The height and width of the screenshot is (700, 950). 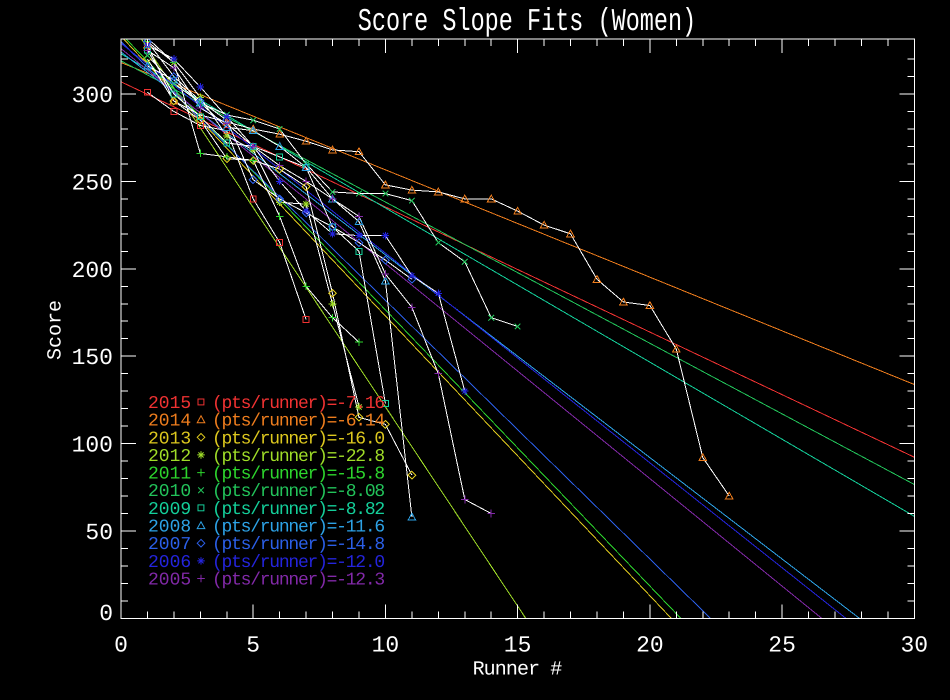 What do you see at coordinates (914, 646) in the screenshot?
I see `svg-text: 30` at bounding box center [914, 646].